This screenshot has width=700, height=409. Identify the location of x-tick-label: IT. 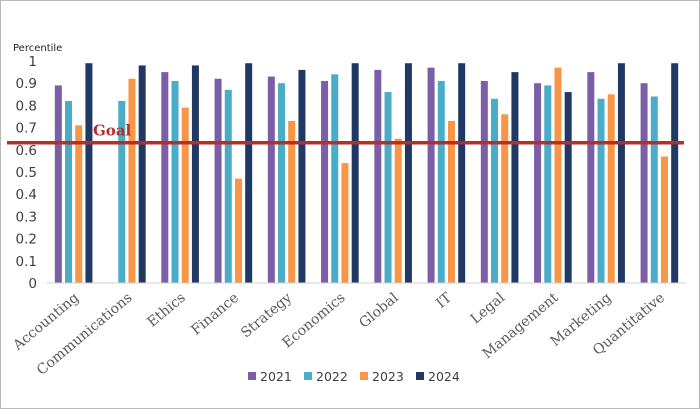
(444, 300).